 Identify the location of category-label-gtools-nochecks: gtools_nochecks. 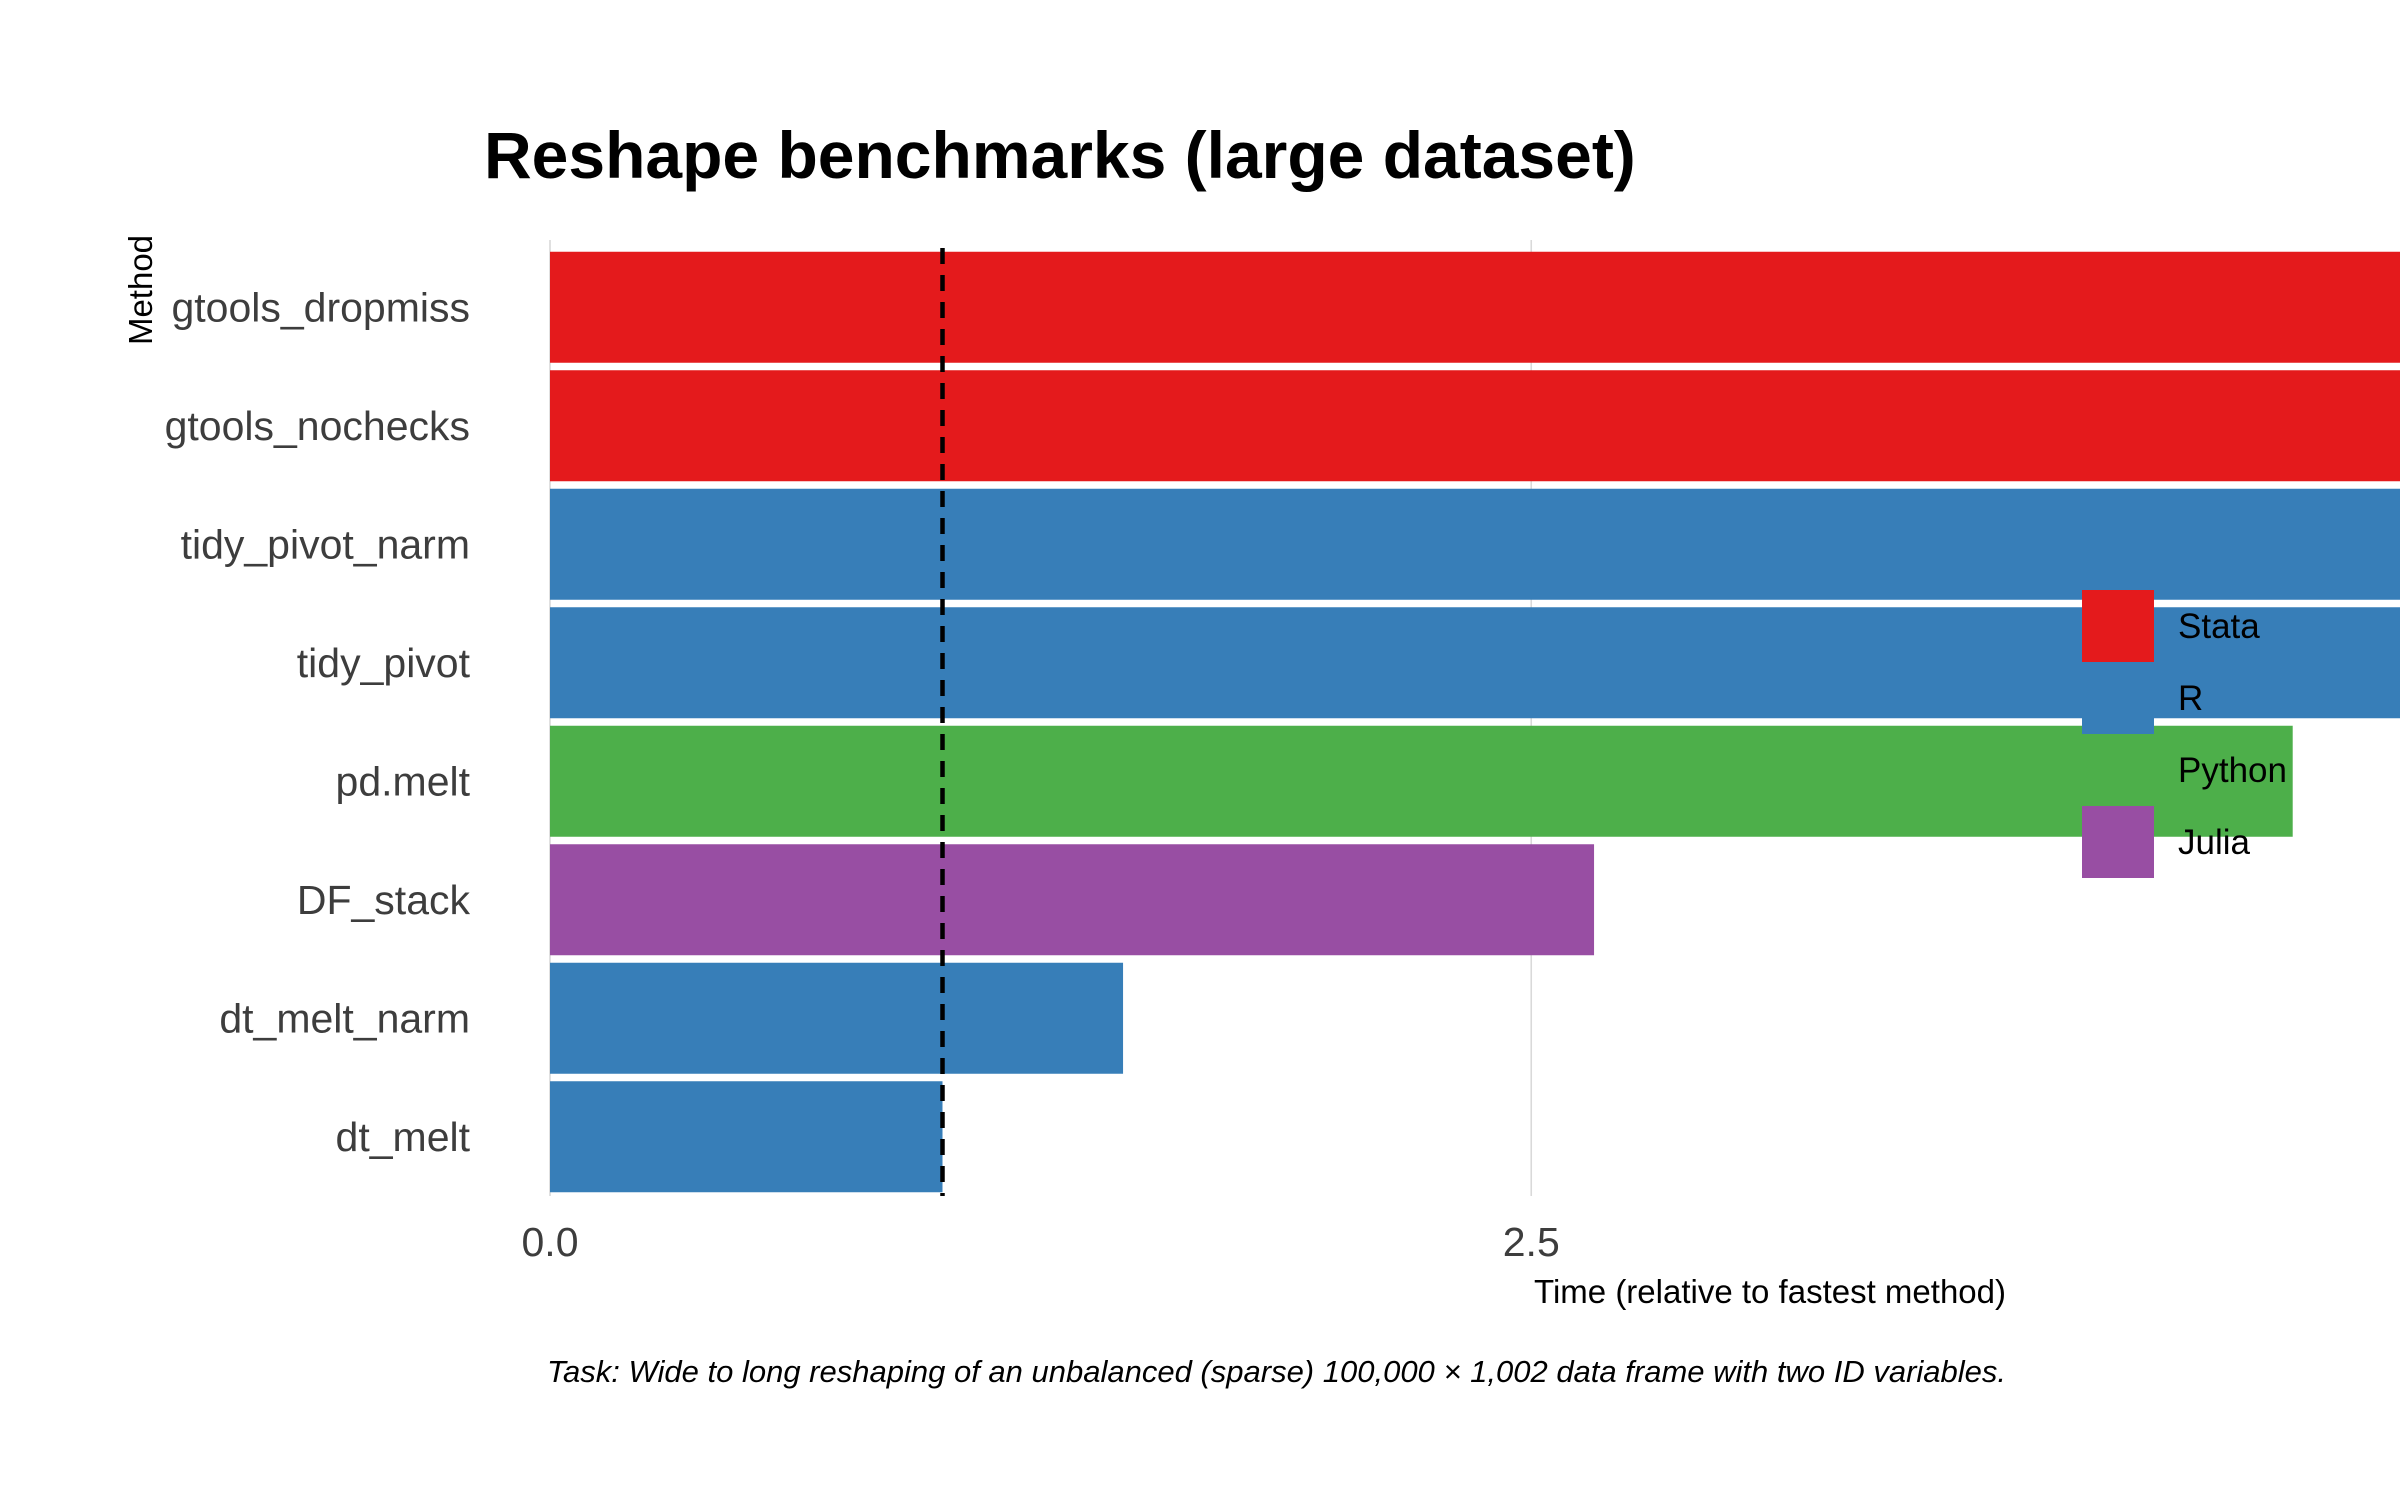
(317, 426).